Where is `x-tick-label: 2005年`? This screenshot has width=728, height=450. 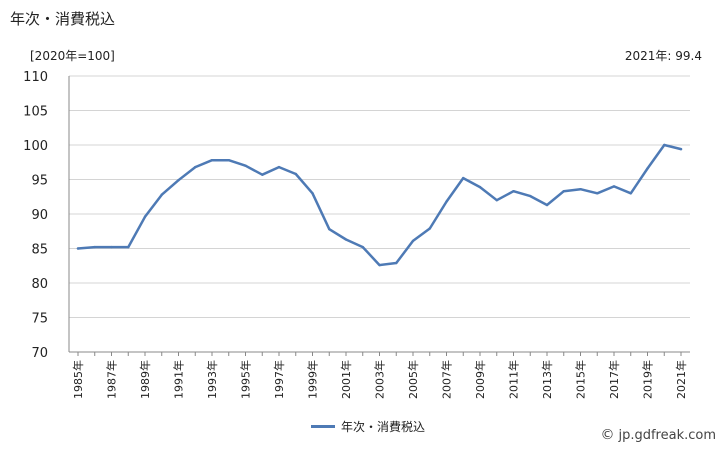
x-tick-label: 2005年 is located at coordinates (413, 379).